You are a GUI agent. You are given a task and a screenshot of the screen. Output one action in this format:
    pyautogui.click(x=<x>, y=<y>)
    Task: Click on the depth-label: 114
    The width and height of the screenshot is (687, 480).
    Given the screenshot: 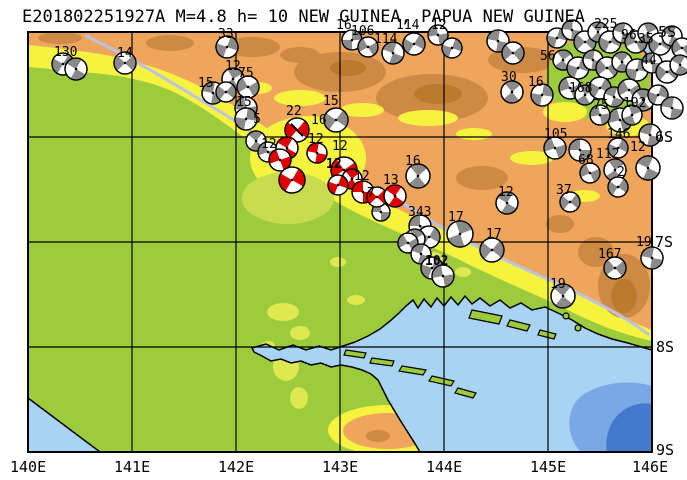 What is the action you would take?
    pyautogui.click(x=408, y=25)
    